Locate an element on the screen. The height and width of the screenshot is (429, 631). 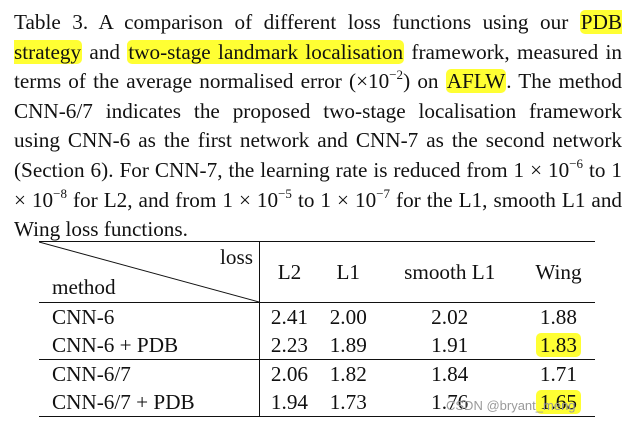
column-header-l1: L1 is located at coordinates (348, 272).